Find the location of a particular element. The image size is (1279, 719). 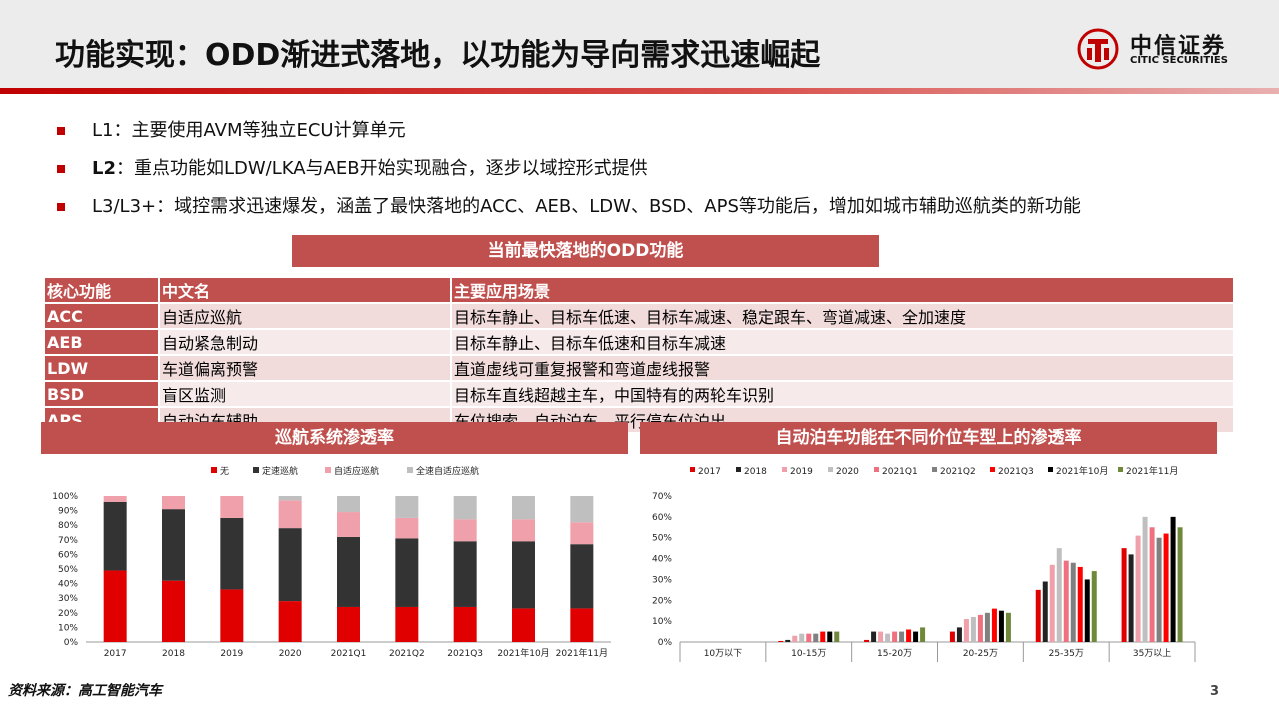

logo-text-zh: 中信证券 is located at coordinates (1178, 46).